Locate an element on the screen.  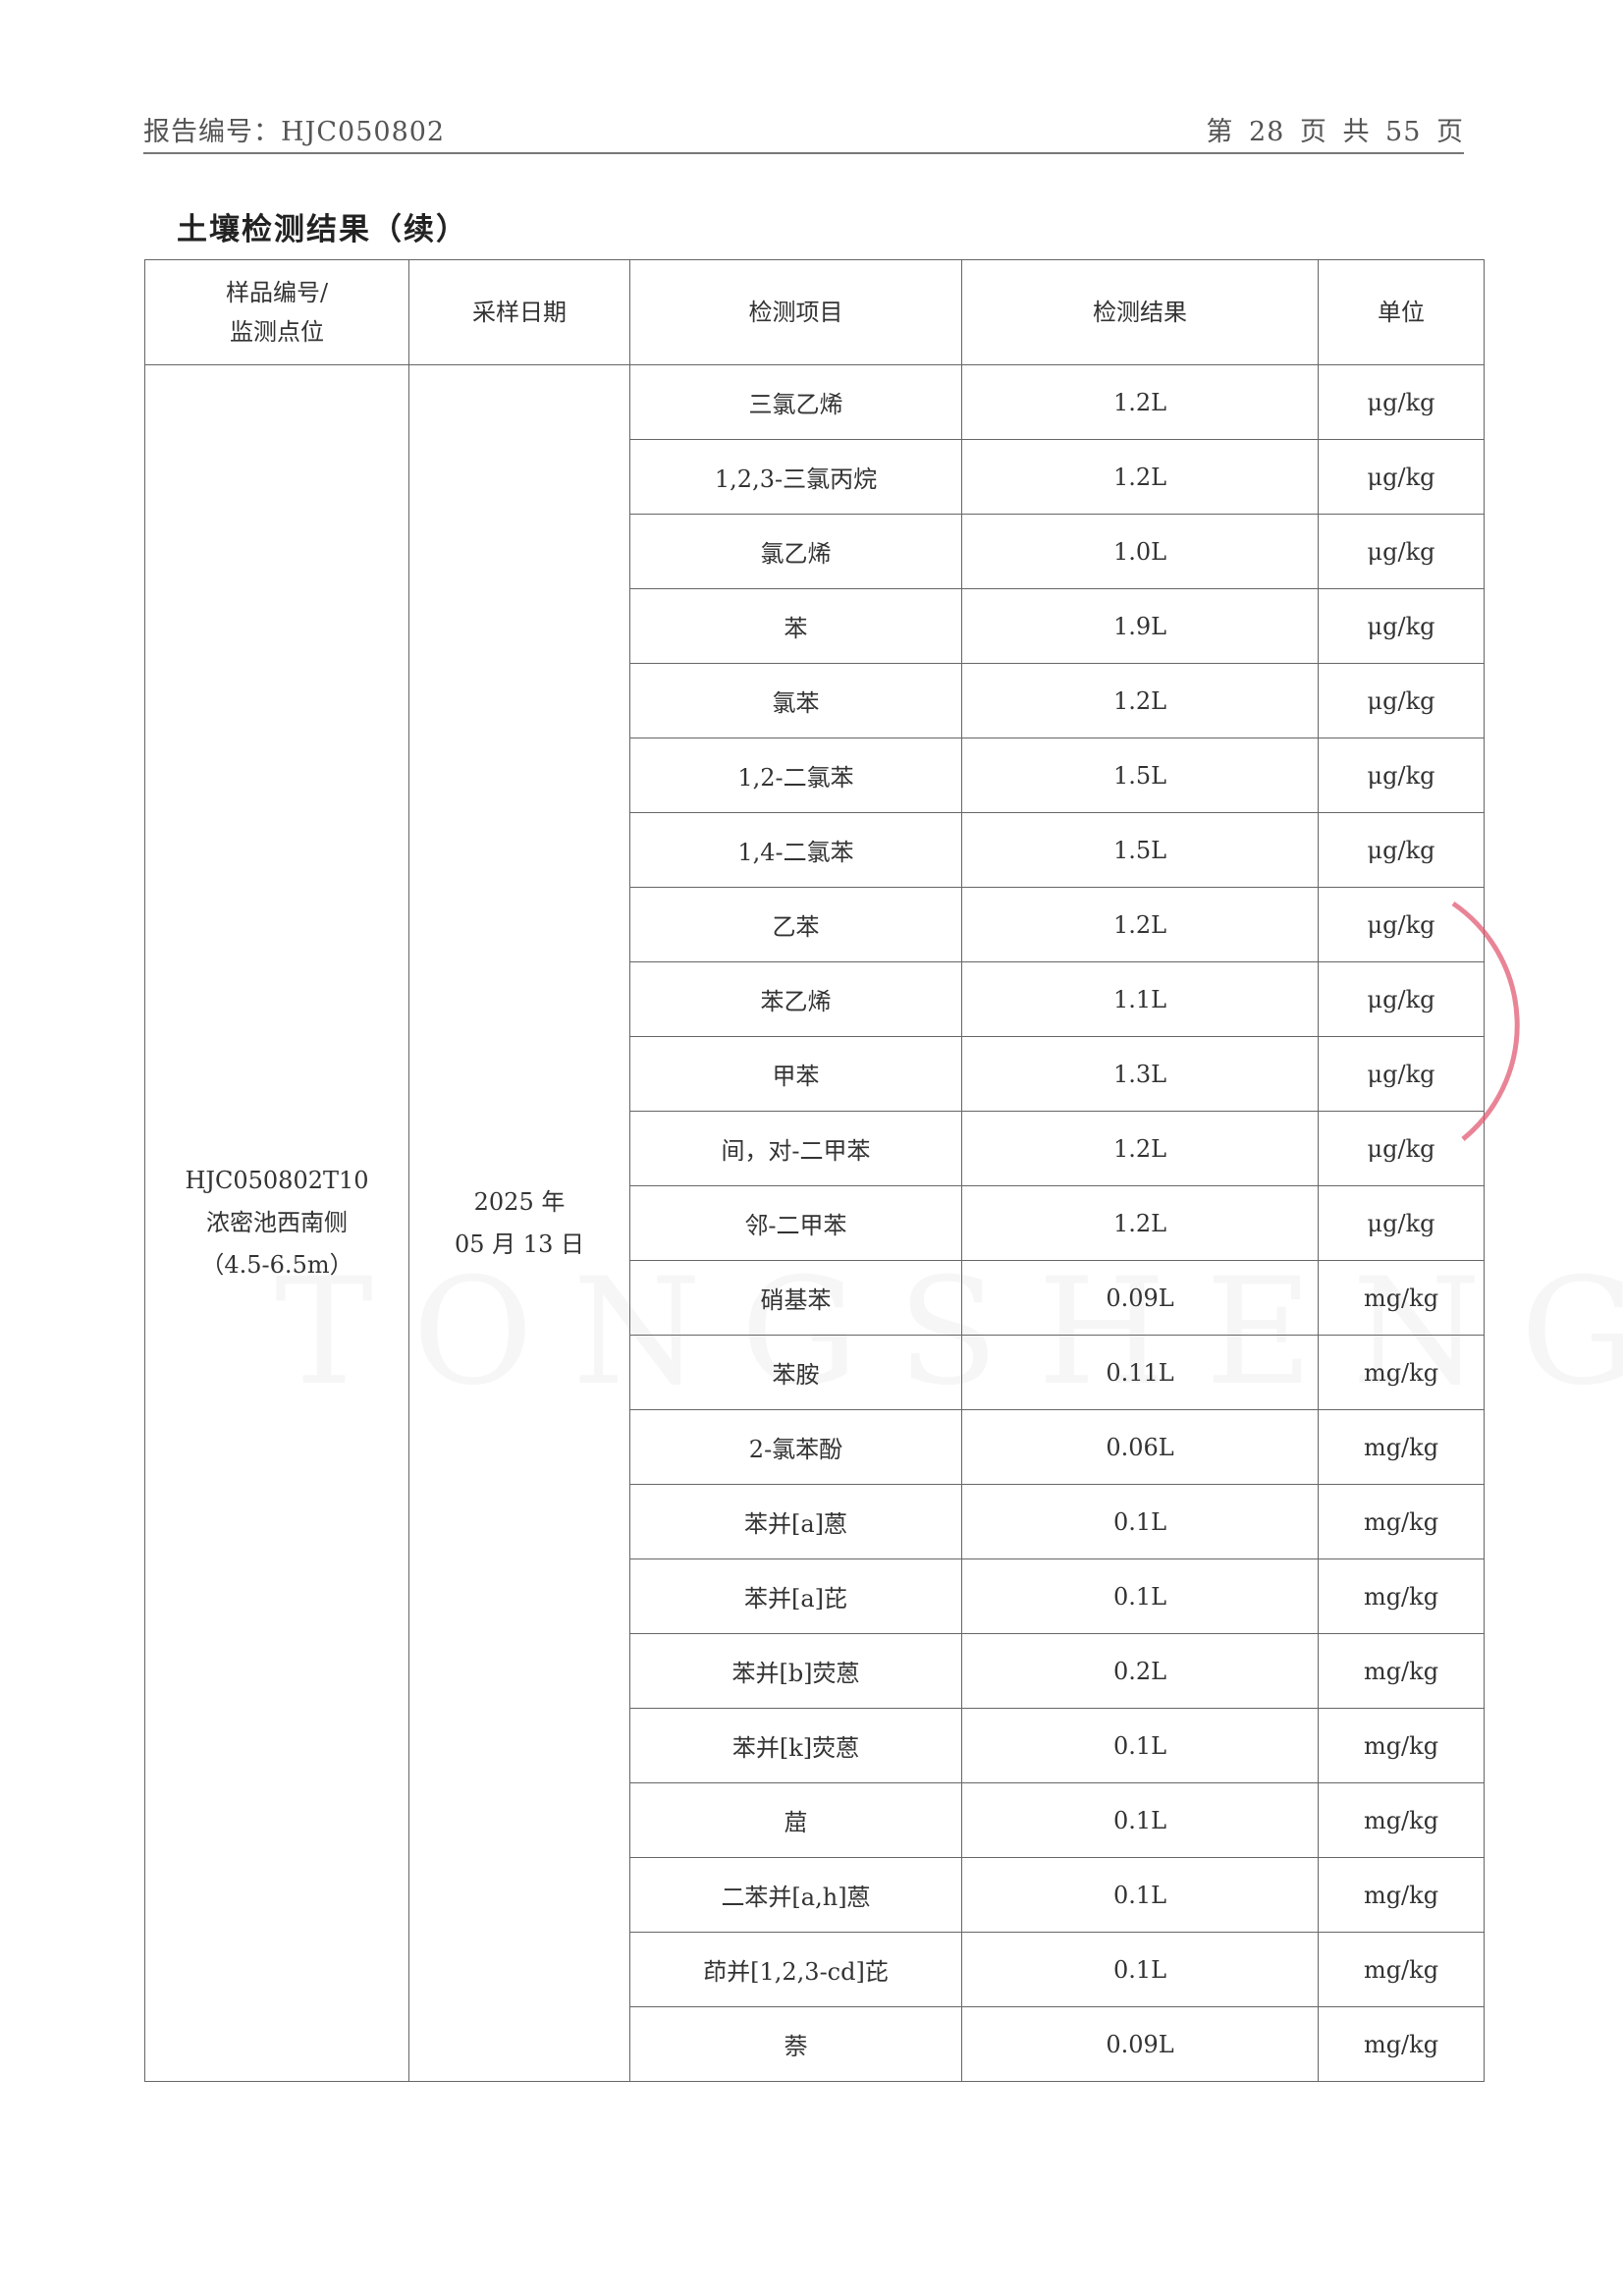
result-cell: 0.06L is located at coordinates (1140, 1447).